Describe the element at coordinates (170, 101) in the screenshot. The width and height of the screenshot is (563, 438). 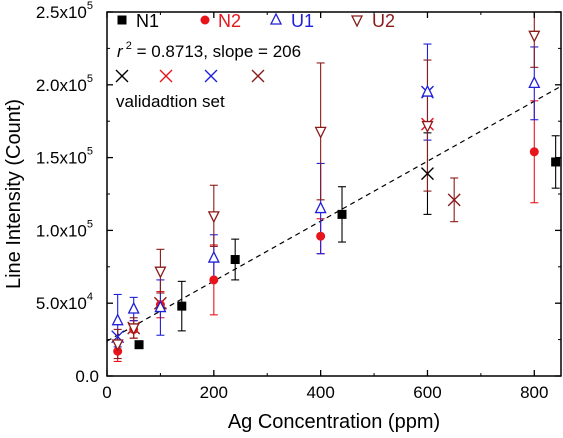
I see `legend-validation-label: validadtion set` at that location.